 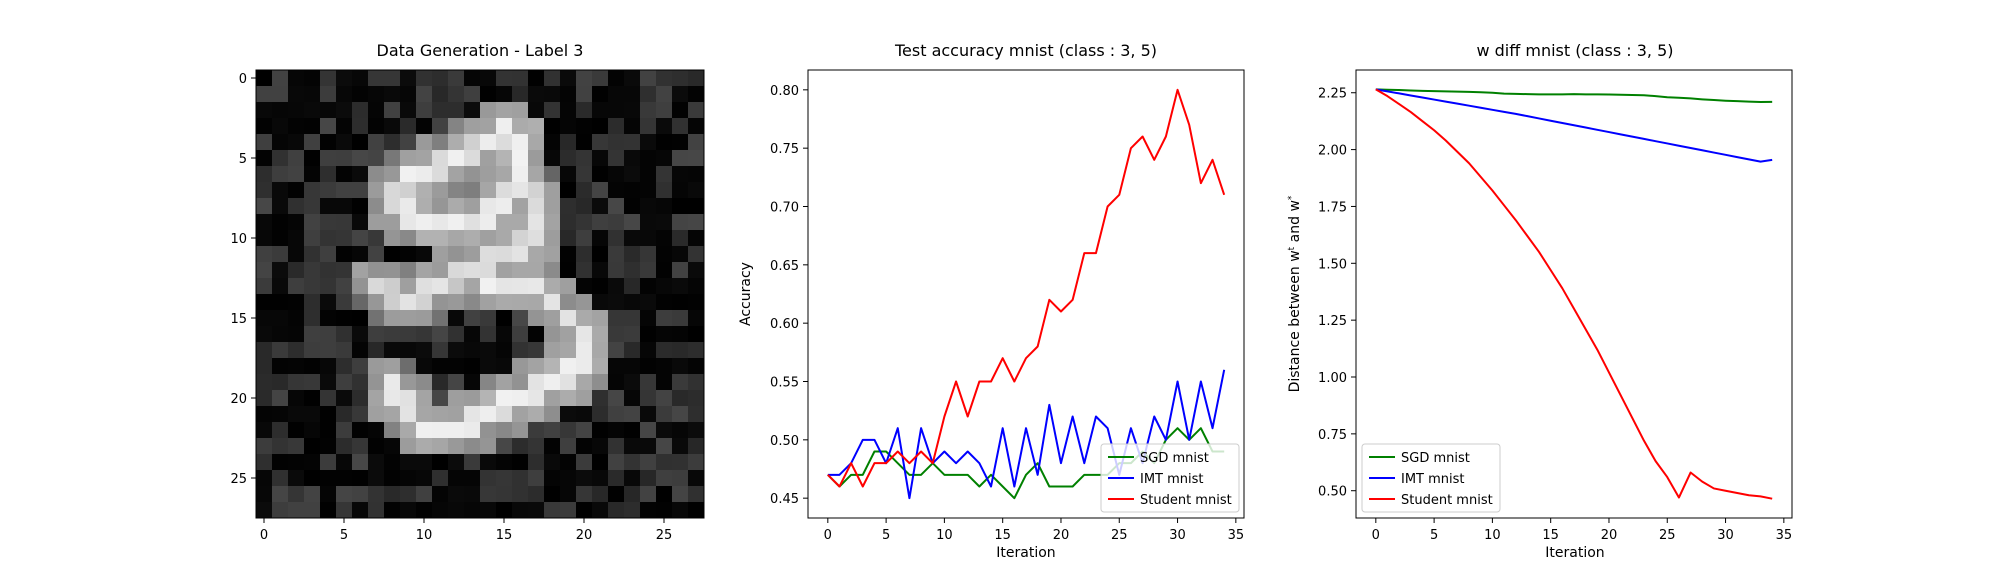 I want to click on wdiff-series-sgd-line, so click(x=1574, y=96).